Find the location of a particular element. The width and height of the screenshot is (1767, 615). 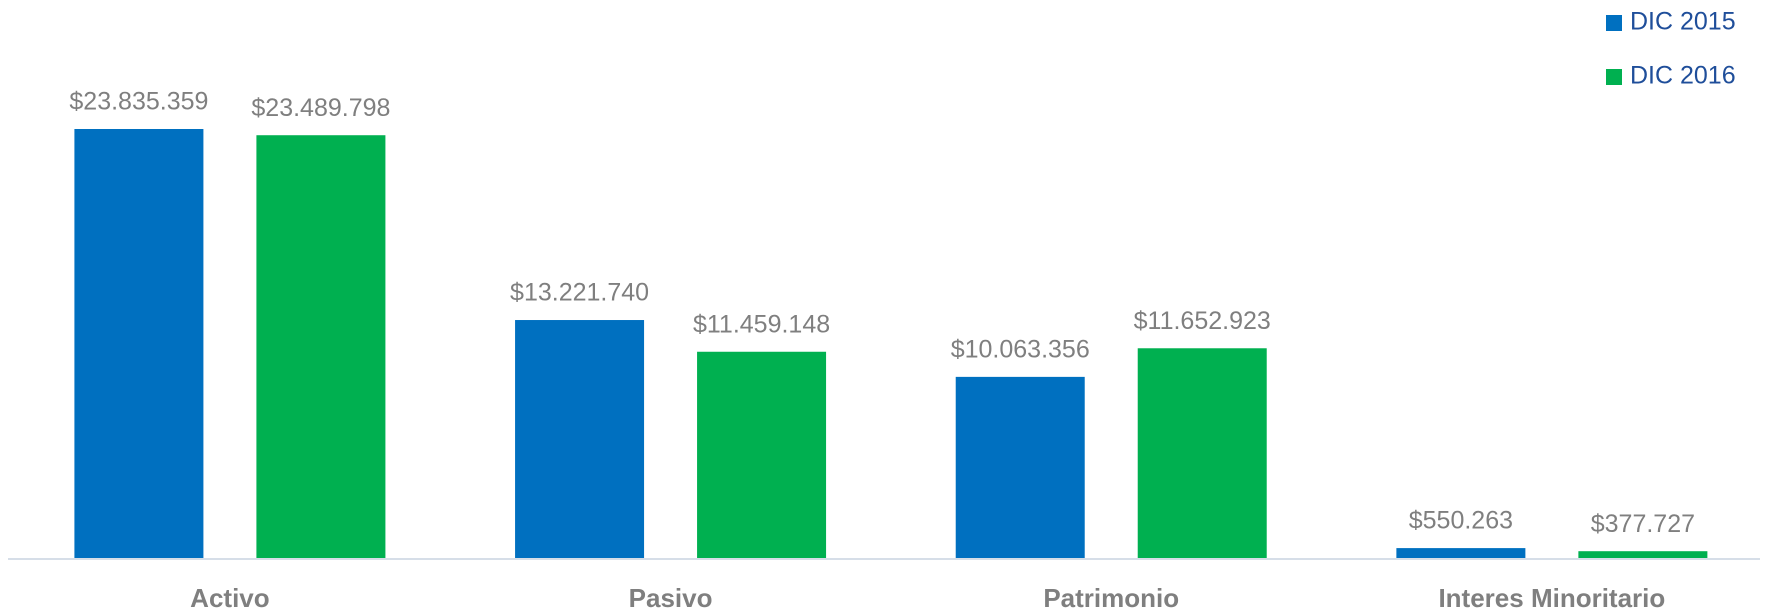

data-label: $10.063.356 is located at coordinates (1020, 349).